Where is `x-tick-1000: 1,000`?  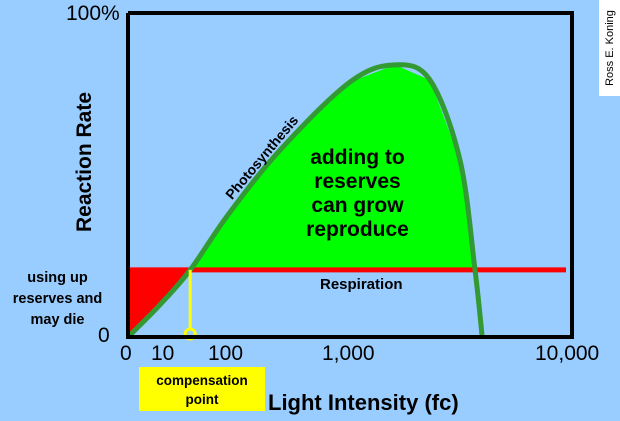
x-tick-1000: 1,000 is located at coordinates (348, 353).